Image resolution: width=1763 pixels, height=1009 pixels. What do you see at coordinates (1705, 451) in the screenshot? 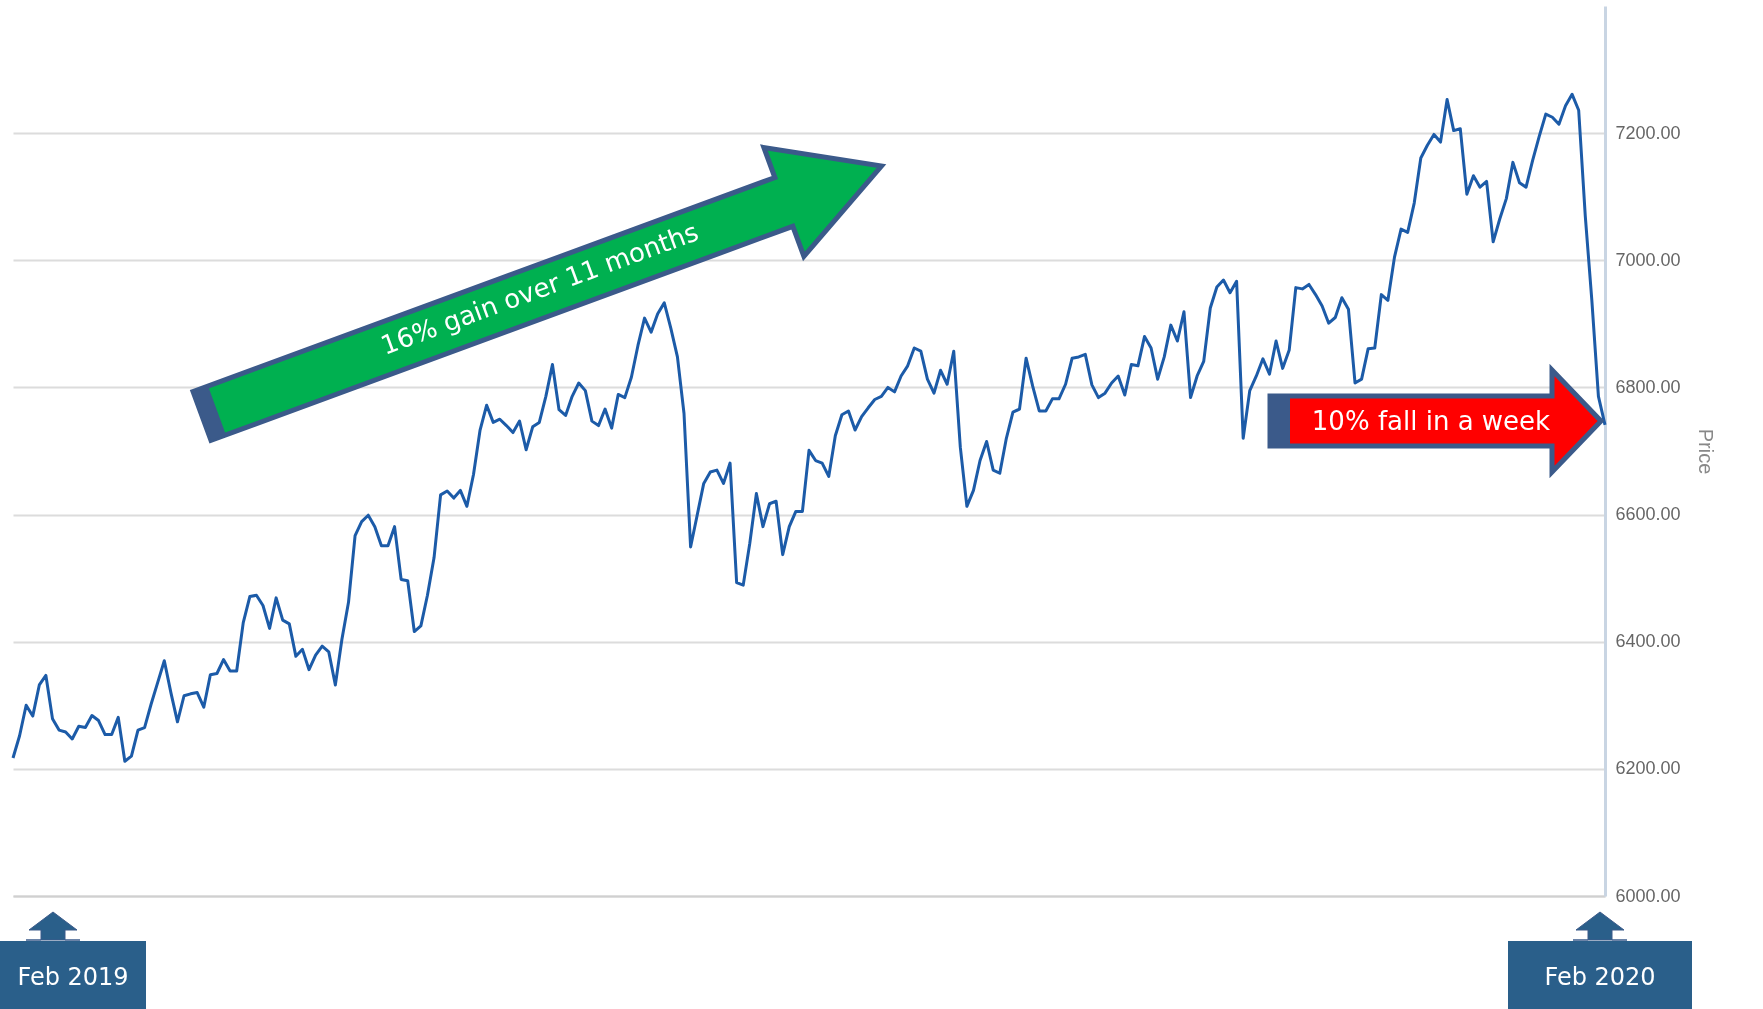
I see `y-axis-title: Price` at bounding box center [1705, 451].